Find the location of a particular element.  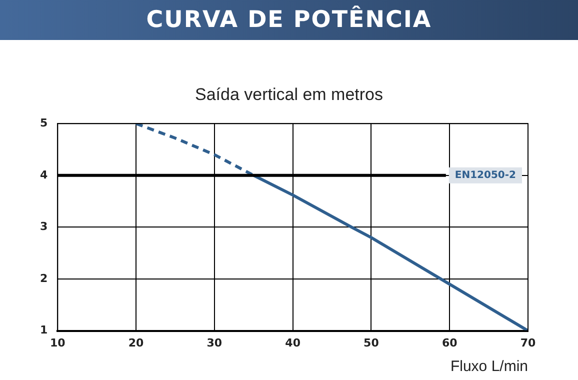

x-axis-title: Fluxo L/min is located at coordinates (489, 367).